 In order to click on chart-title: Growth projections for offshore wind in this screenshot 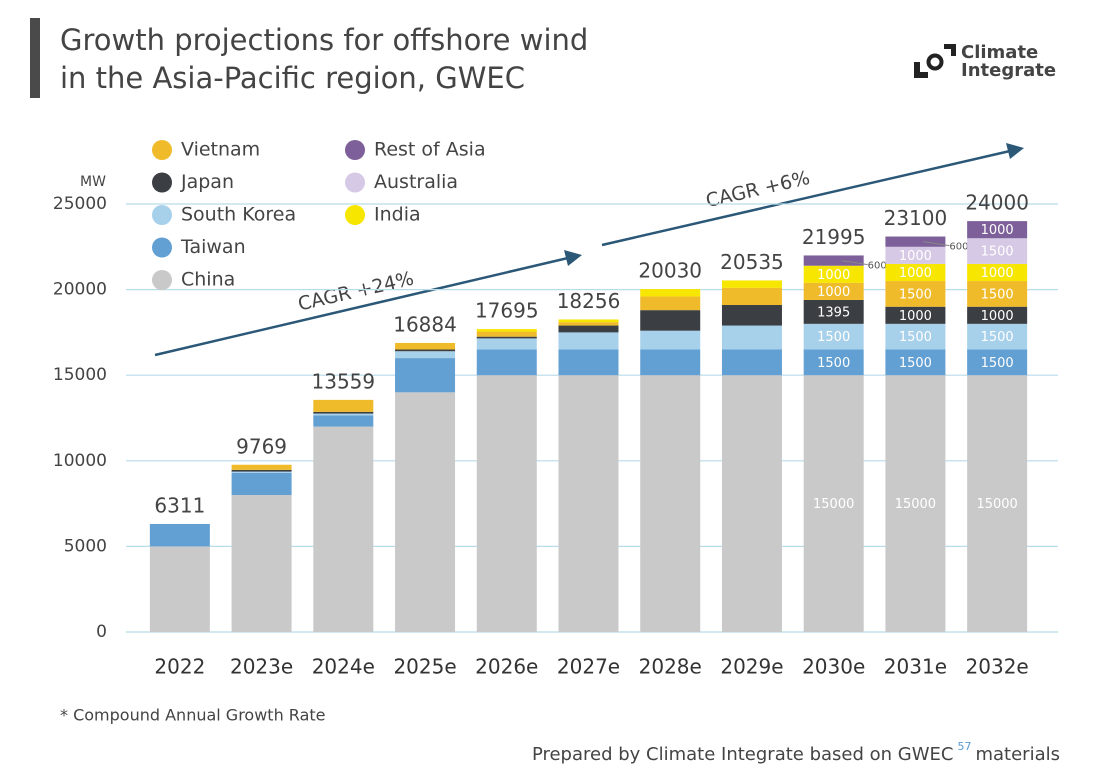, I will do `click(324, 40)`.